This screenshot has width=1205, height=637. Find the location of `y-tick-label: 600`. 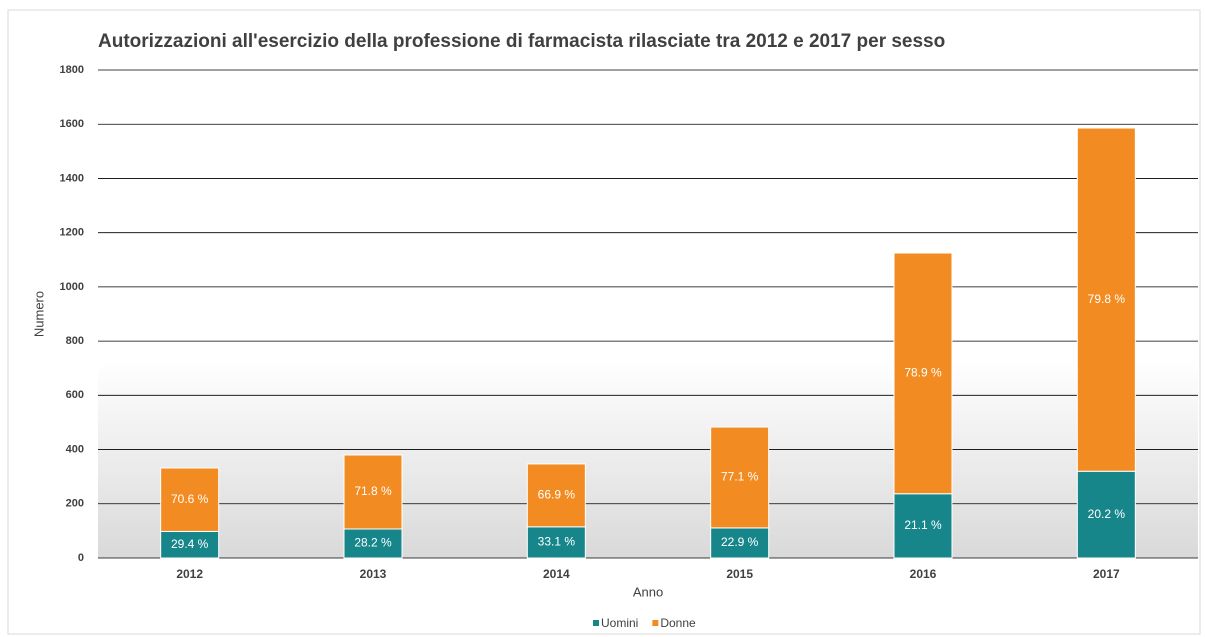

y-tick-label: 600 is located at coordinates (75, 395).